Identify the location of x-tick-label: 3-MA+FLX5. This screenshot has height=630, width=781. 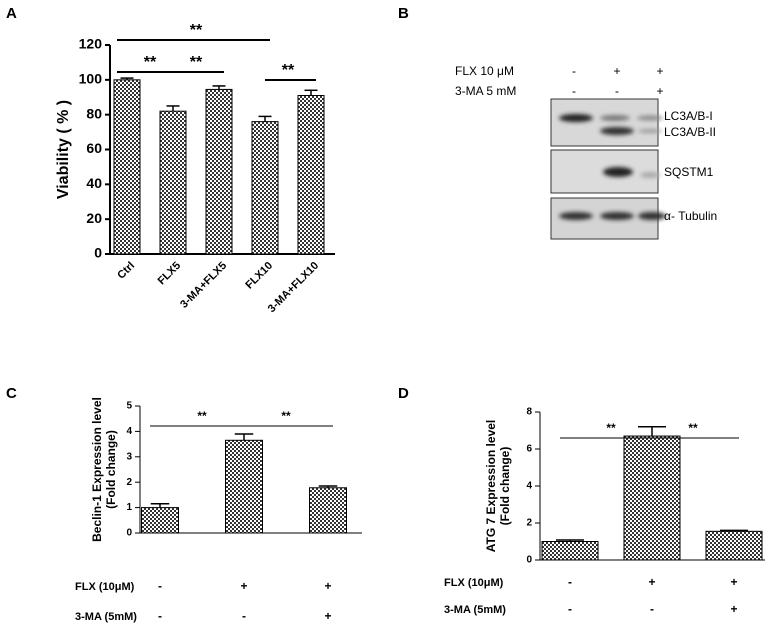
(203, 285).